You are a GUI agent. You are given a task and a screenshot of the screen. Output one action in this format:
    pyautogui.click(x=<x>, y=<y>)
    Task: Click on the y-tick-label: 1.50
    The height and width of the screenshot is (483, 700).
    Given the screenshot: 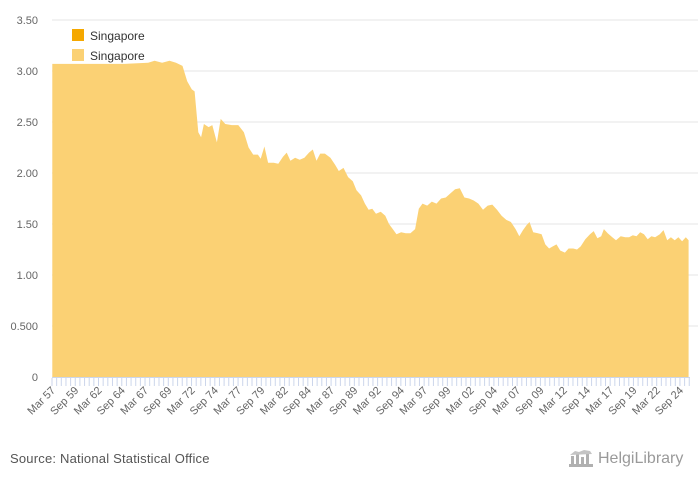 What is the action you would take?
    pyautogui.click(x=27, y=225)
    